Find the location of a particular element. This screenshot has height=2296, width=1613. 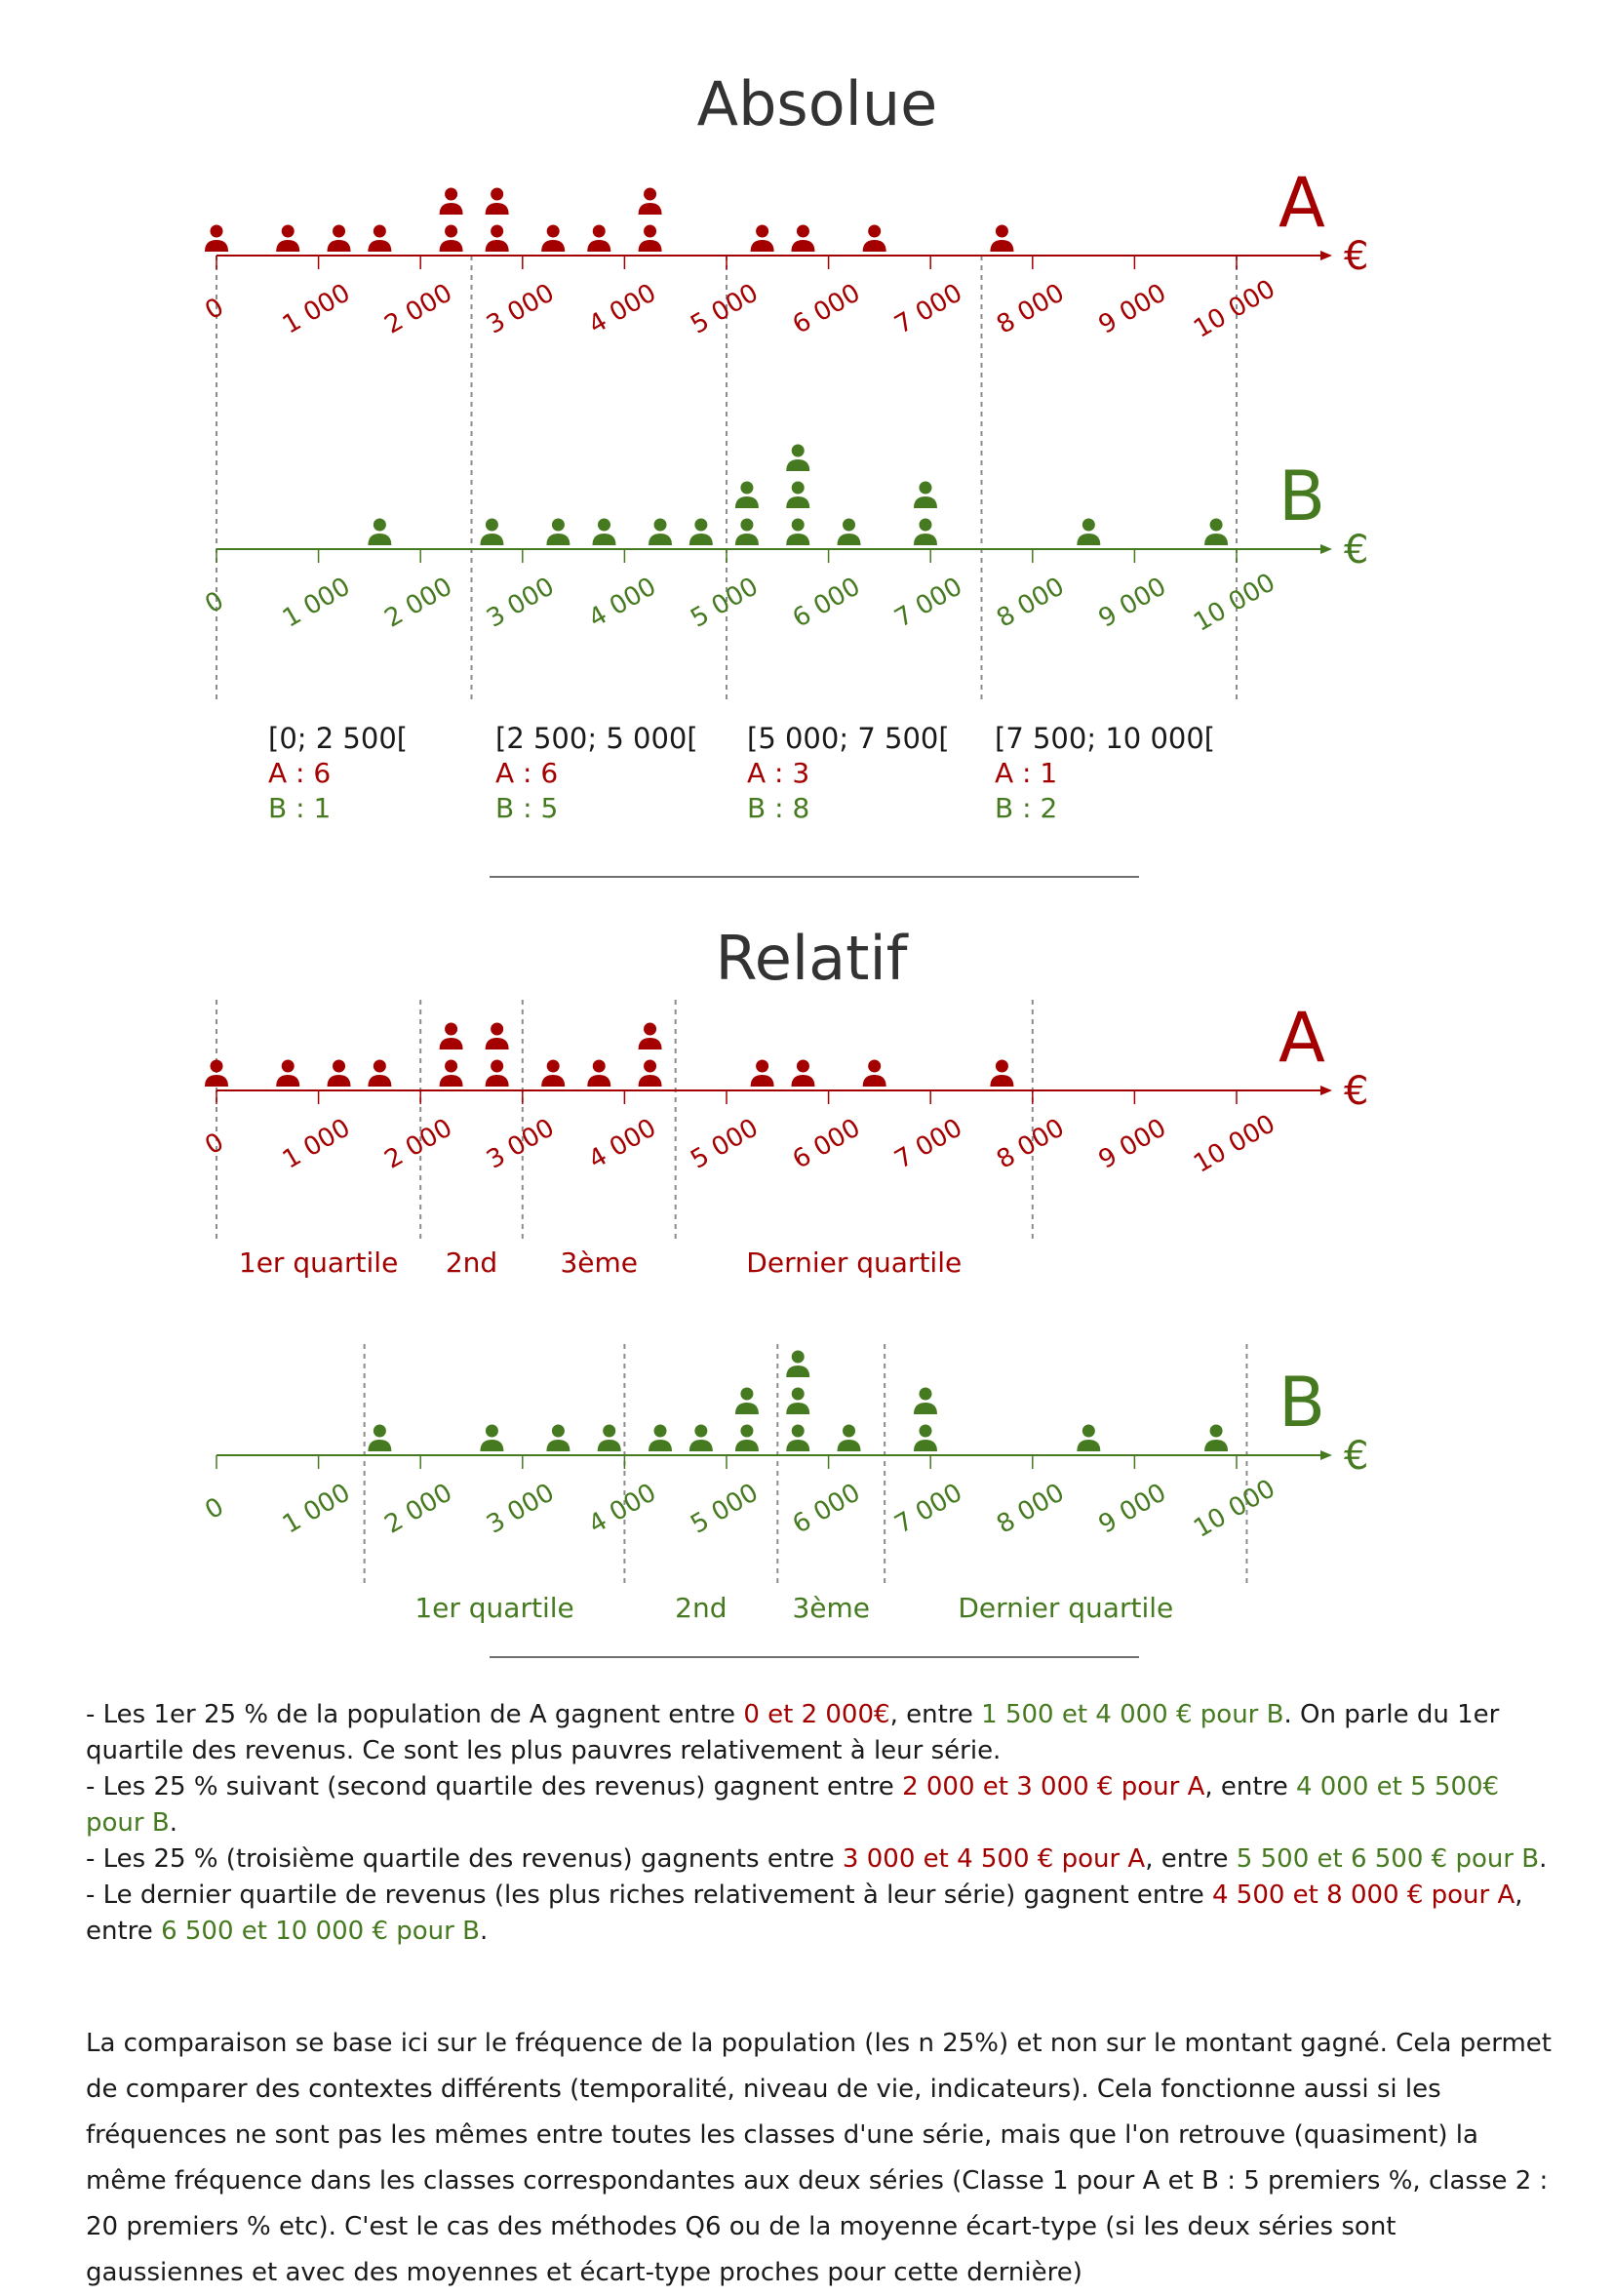

currency-label: € is located at coordinates (1356, 1091).